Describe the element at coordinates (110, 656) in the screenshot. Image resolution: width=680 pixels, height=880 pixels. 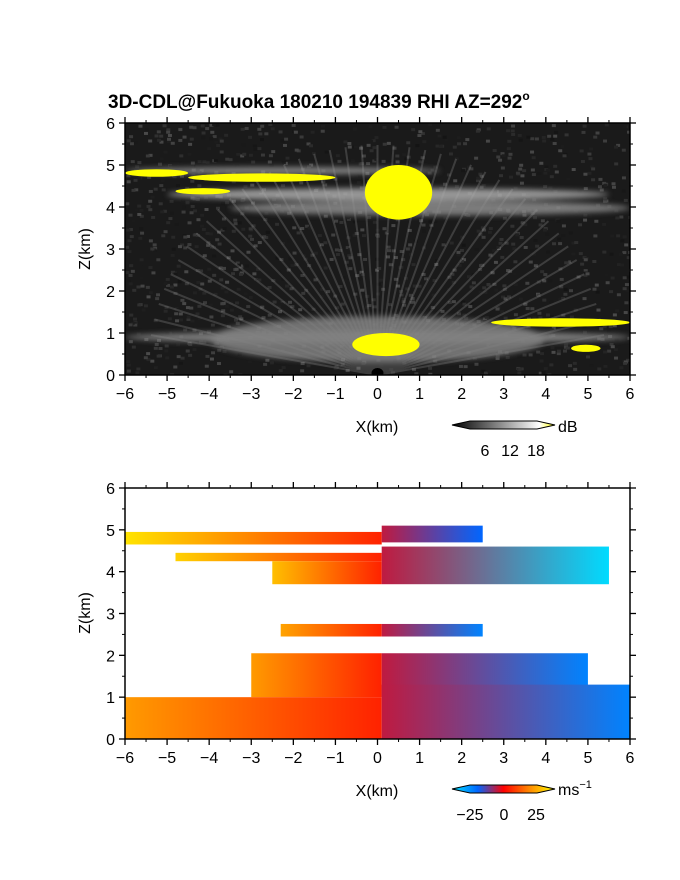
I see `y-tick-label: 2` at that location.